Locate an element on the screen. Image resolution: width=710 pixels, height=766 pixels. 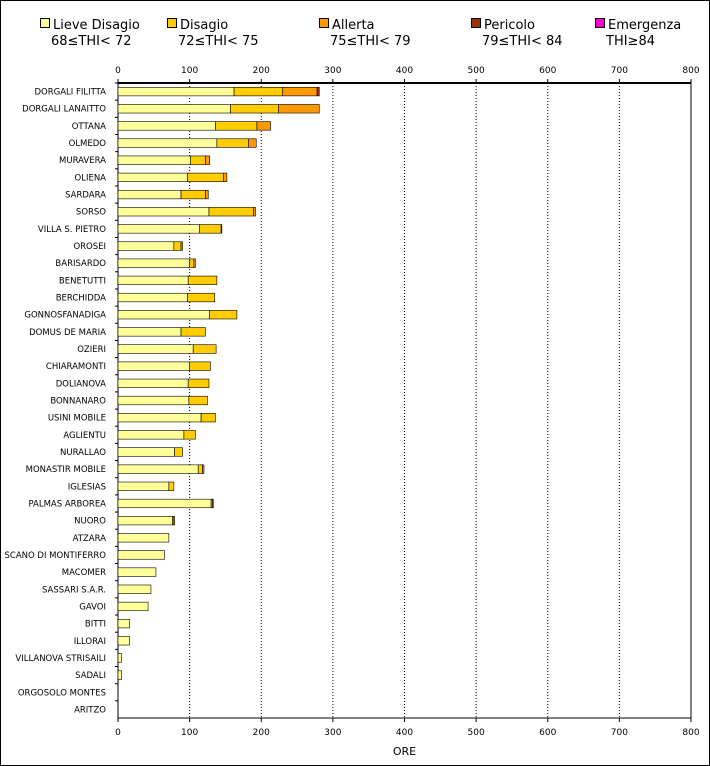
legend-item-allerta: Allerta 75≤THI< 79 is located at coordinates (365, 34).